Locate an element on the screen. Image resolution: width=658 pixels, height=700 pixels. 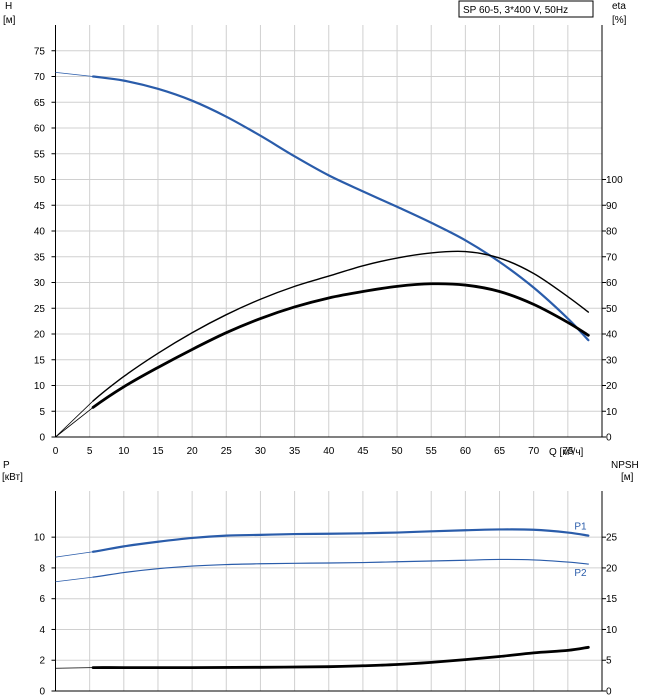
q-tick-70: 70 is located at coordinates (534, 451).